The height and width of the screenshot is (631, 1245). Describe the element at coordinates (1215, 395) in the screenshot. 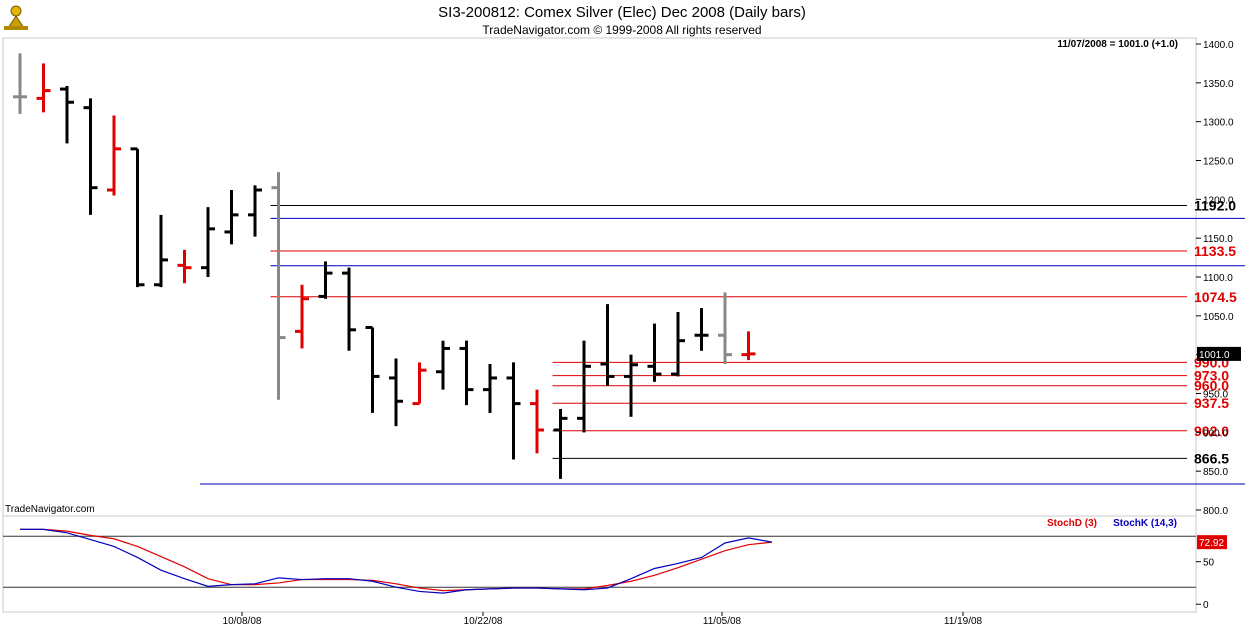

I see `price-axis-tick-label: 950.0` at that location.